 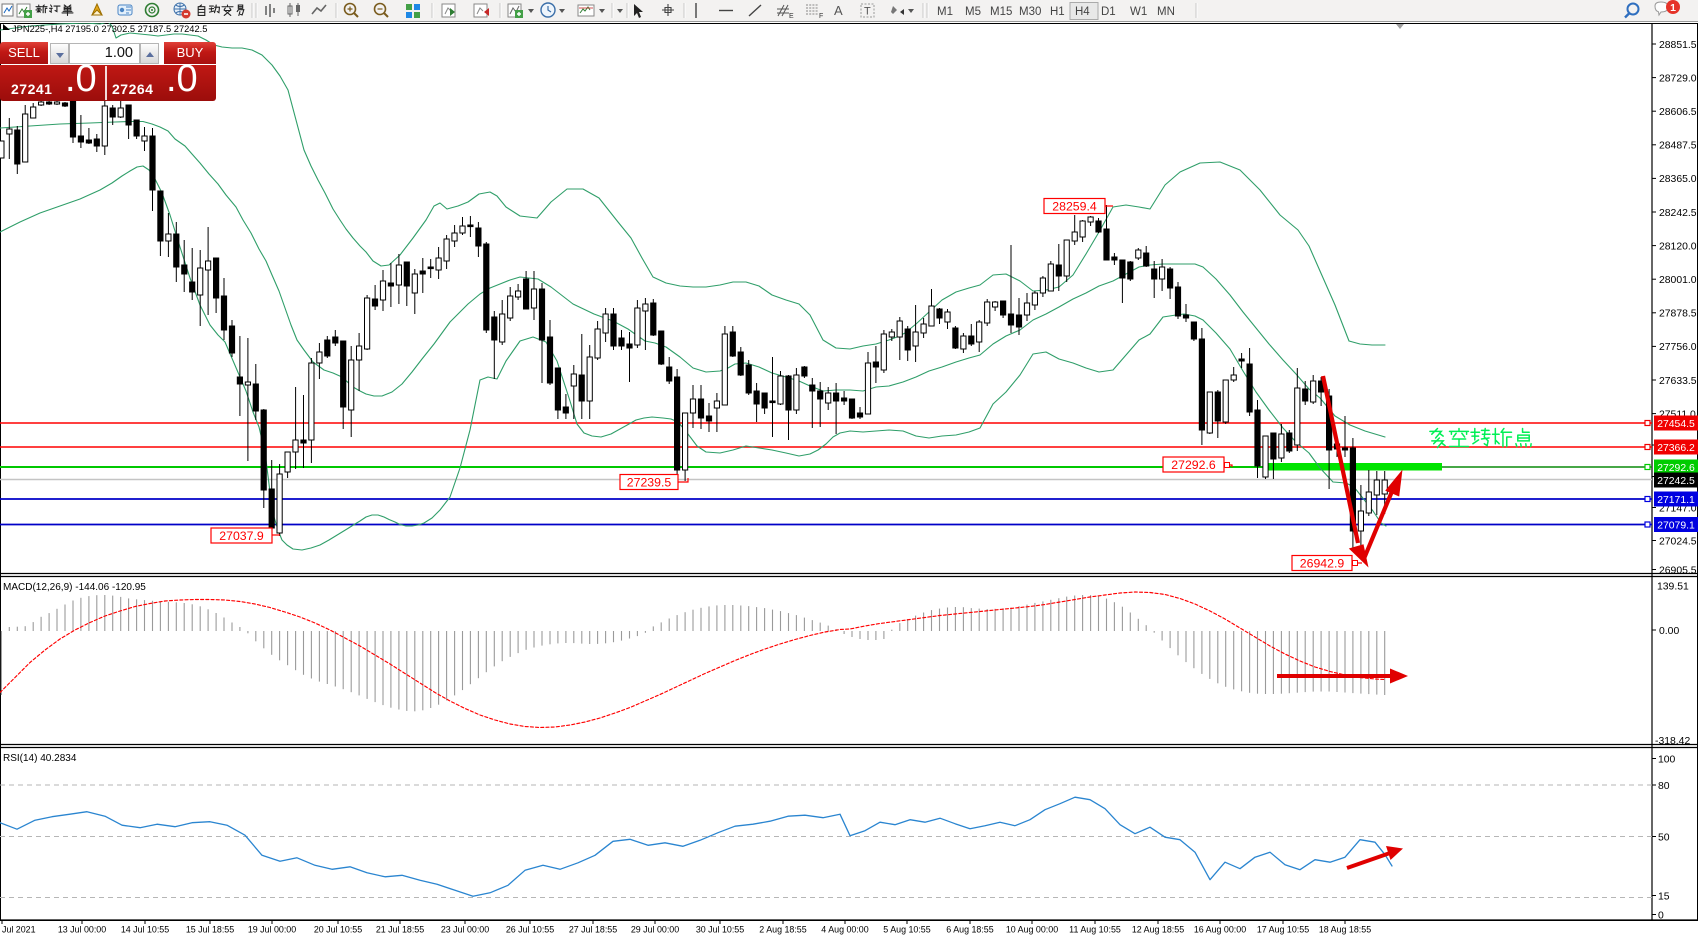 What do you see at coordinates (1166, 12) in the screenshot?
I see `svg-text: MN` at bounding box center [1166, 12].